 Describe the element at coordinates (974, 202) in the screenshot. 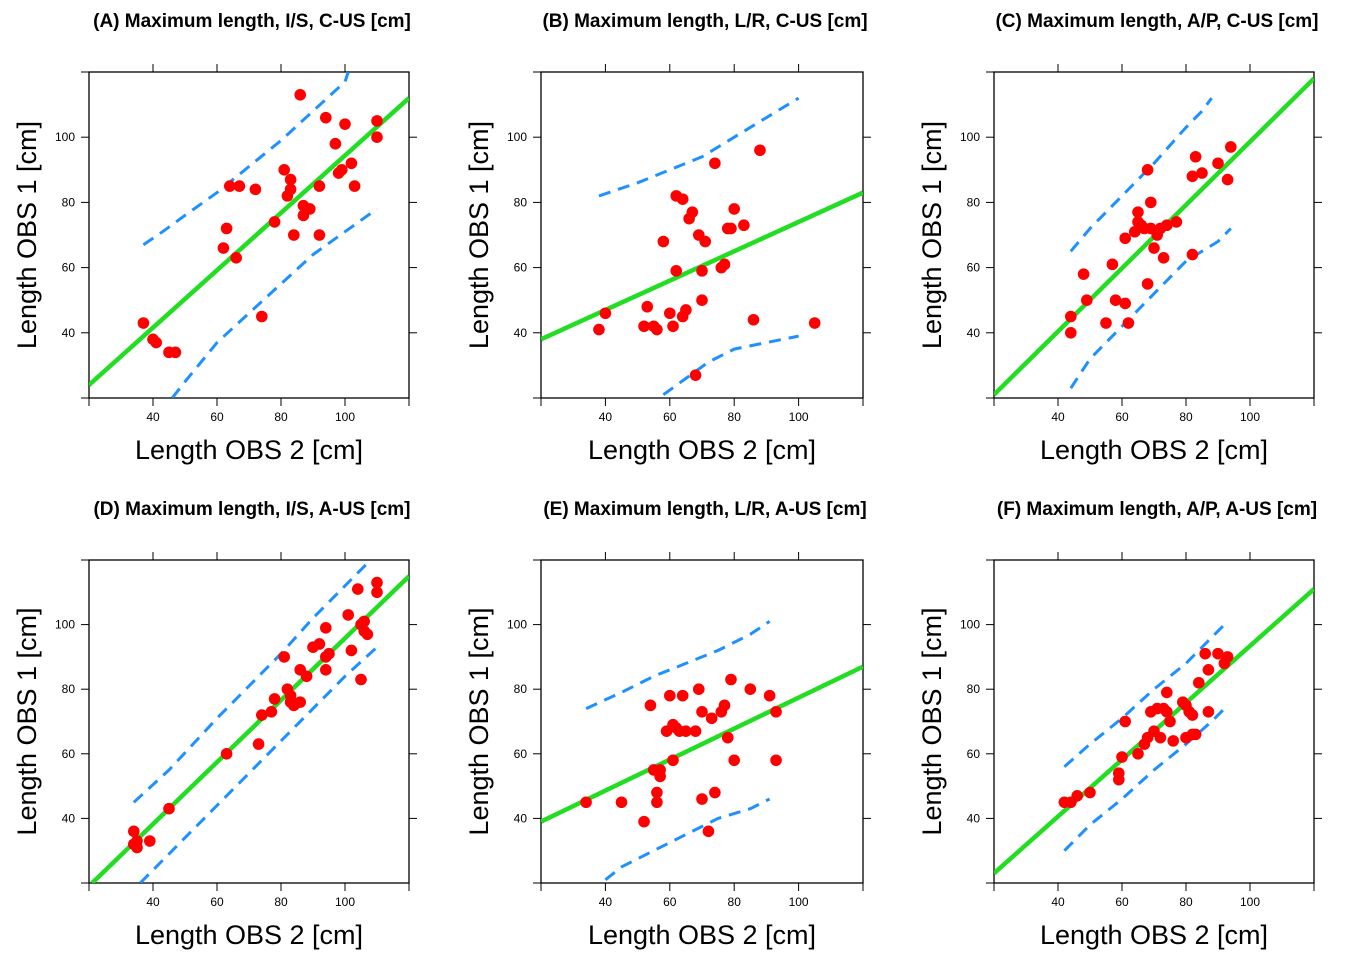

I see `y-tick-label: 80` at that location.